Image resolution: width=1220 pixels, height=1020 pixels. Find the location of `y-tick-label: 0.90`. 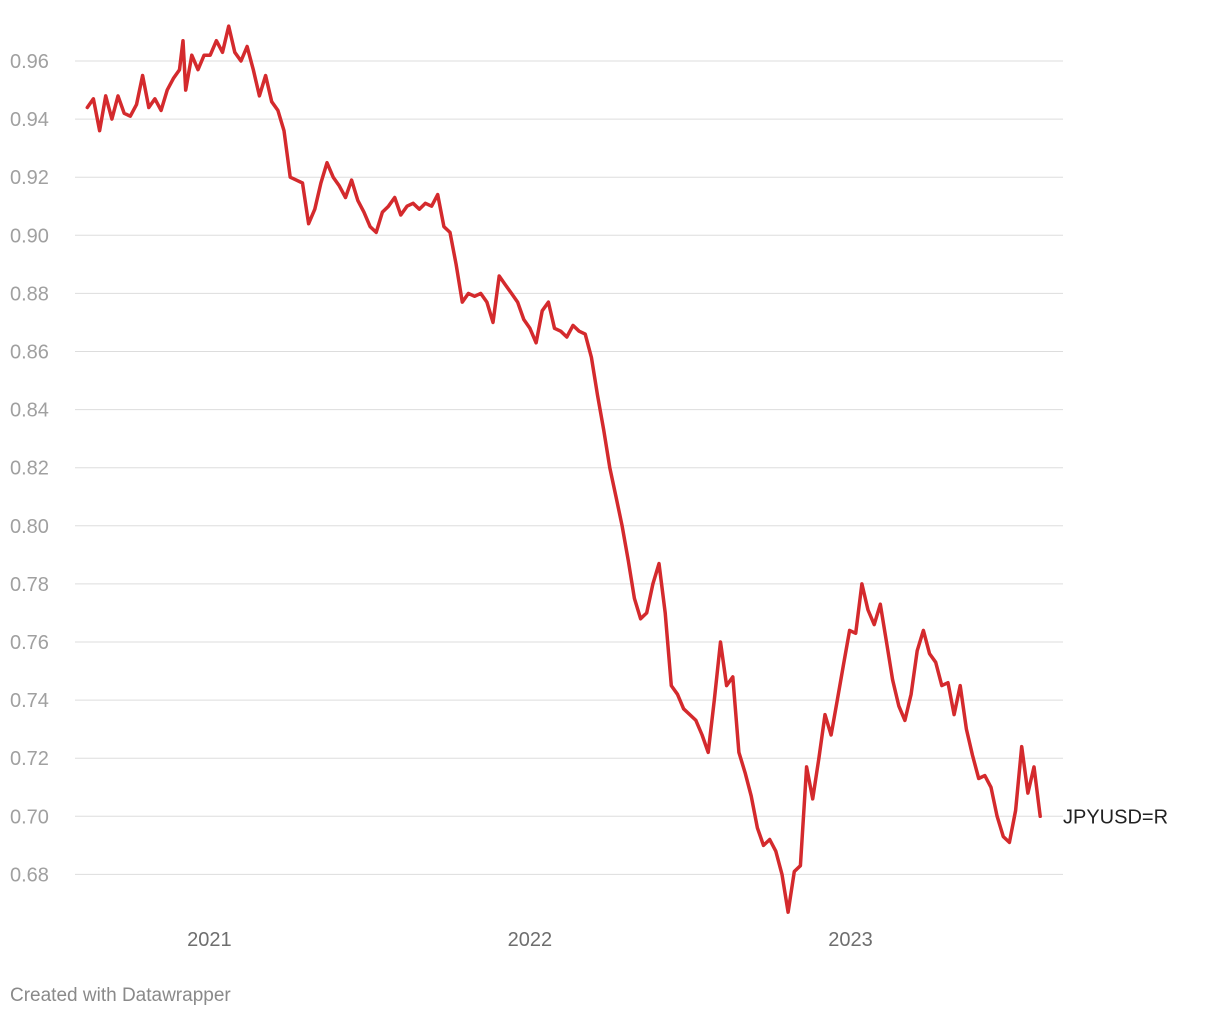

y-tick-label: 0.90 is located at coordinates (29, 236).